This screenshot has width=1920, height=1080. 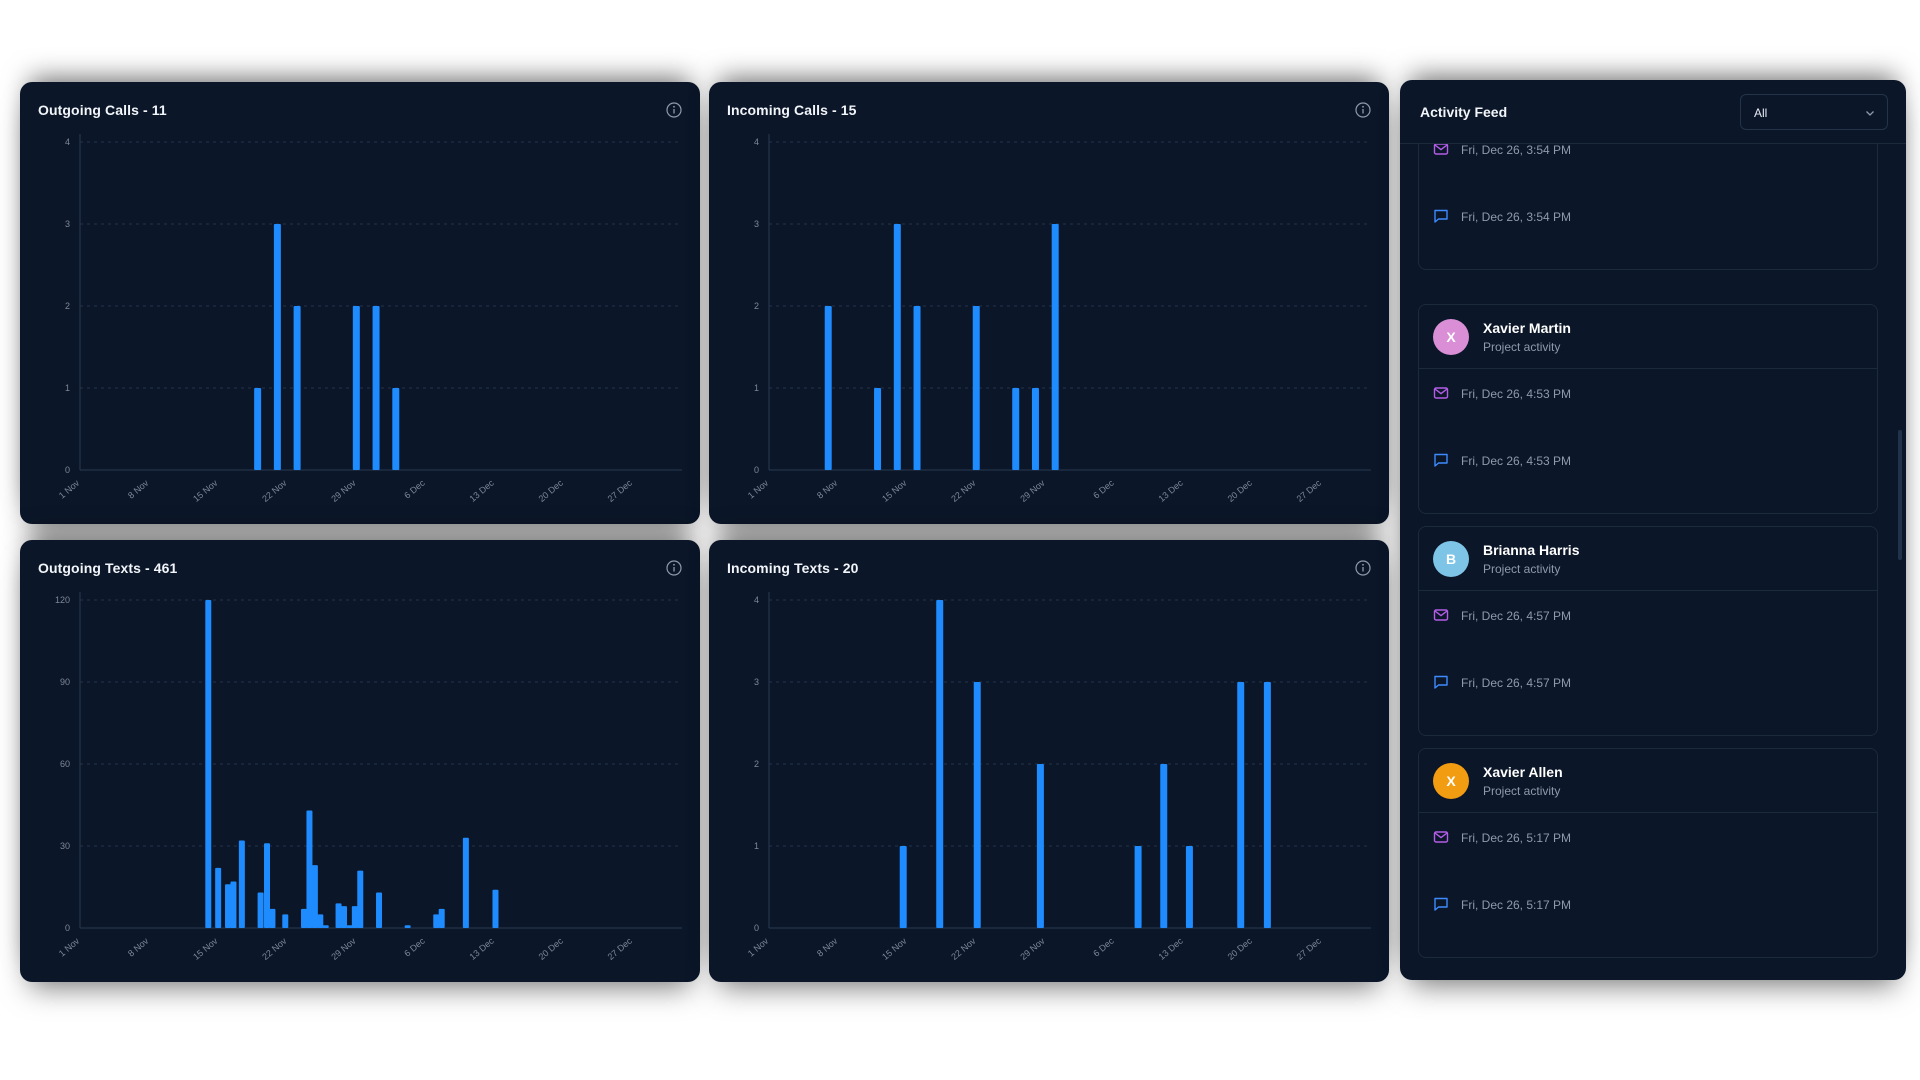 What do you see at coordinates (620, 949) in the screenshot?
I see `x-tick-label: 27 Dec` at bounding box center [620, 949].